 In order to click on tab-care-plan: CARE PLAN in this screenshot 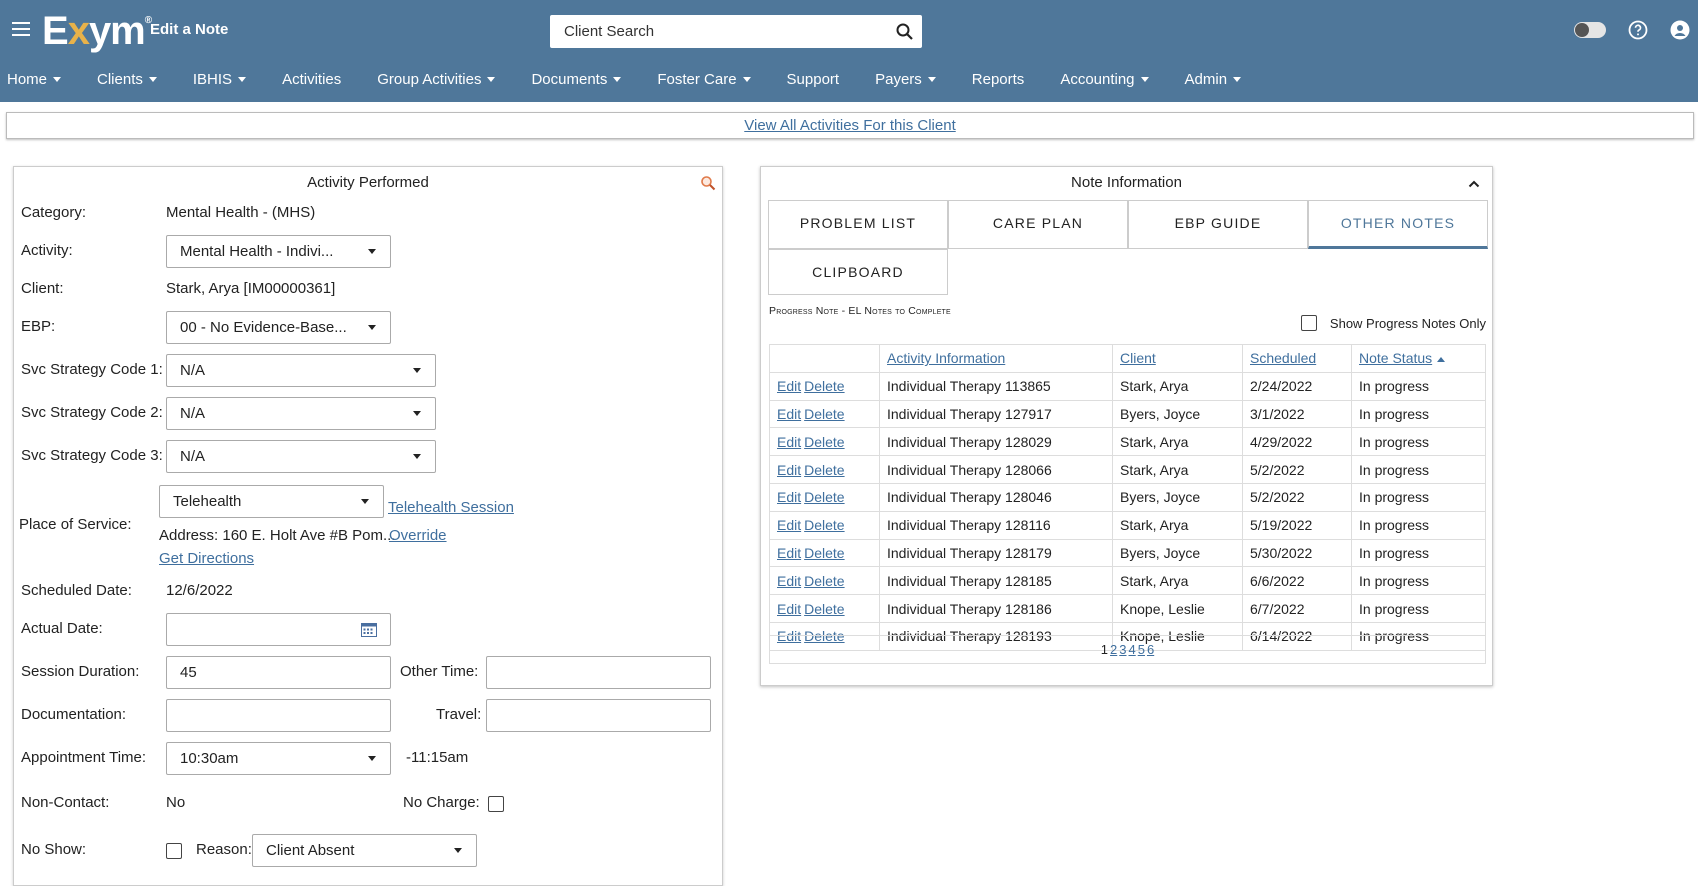, I will do `click(1038, 224)`.